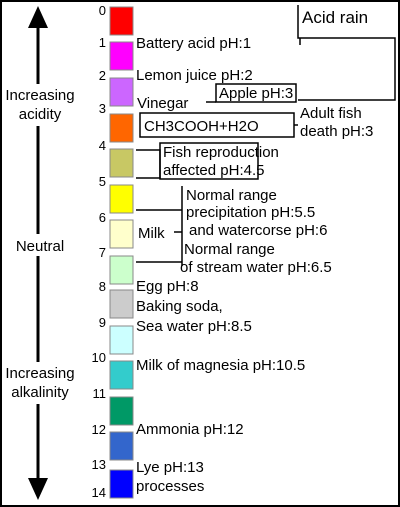 The image size is (400, 507). What do you see at coordinates (102, 145) in the screenshot?
I see `ph-number: 4` at bounding box center [102, 145].